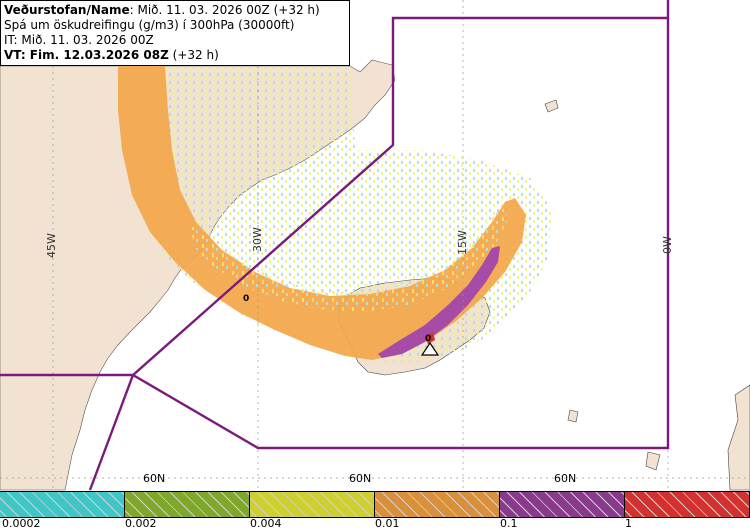 This screenshot has height=532, width=750. I want to click on island-c, so click(653, 461).